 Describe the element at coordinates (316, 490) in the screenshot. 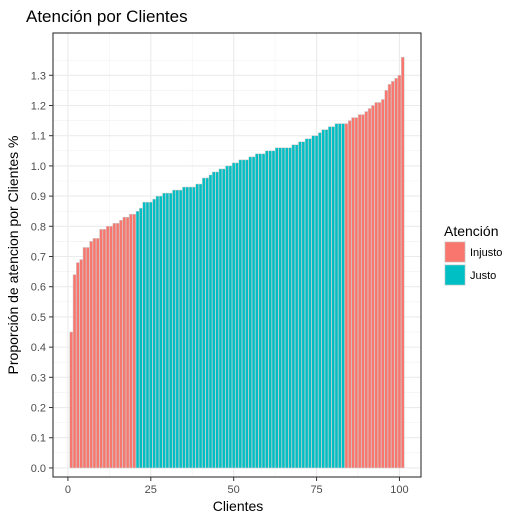

I see `x-tick-label: 75` at that location.